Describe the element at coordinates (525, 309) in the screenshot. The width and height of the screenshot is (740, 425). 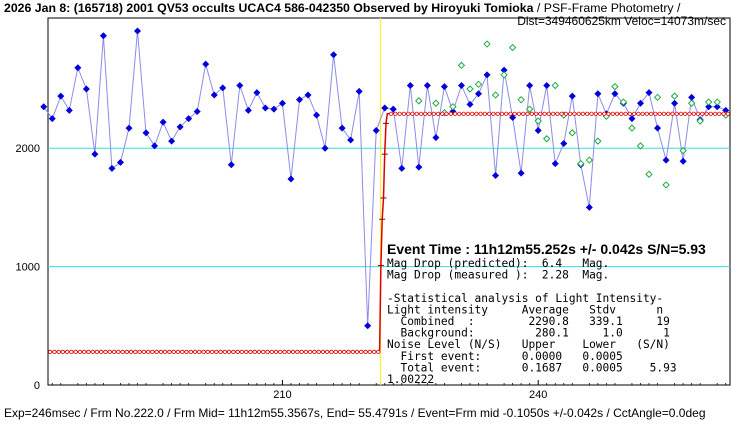
I see `stats-line: Light intensity Average Stdv n` at that location.